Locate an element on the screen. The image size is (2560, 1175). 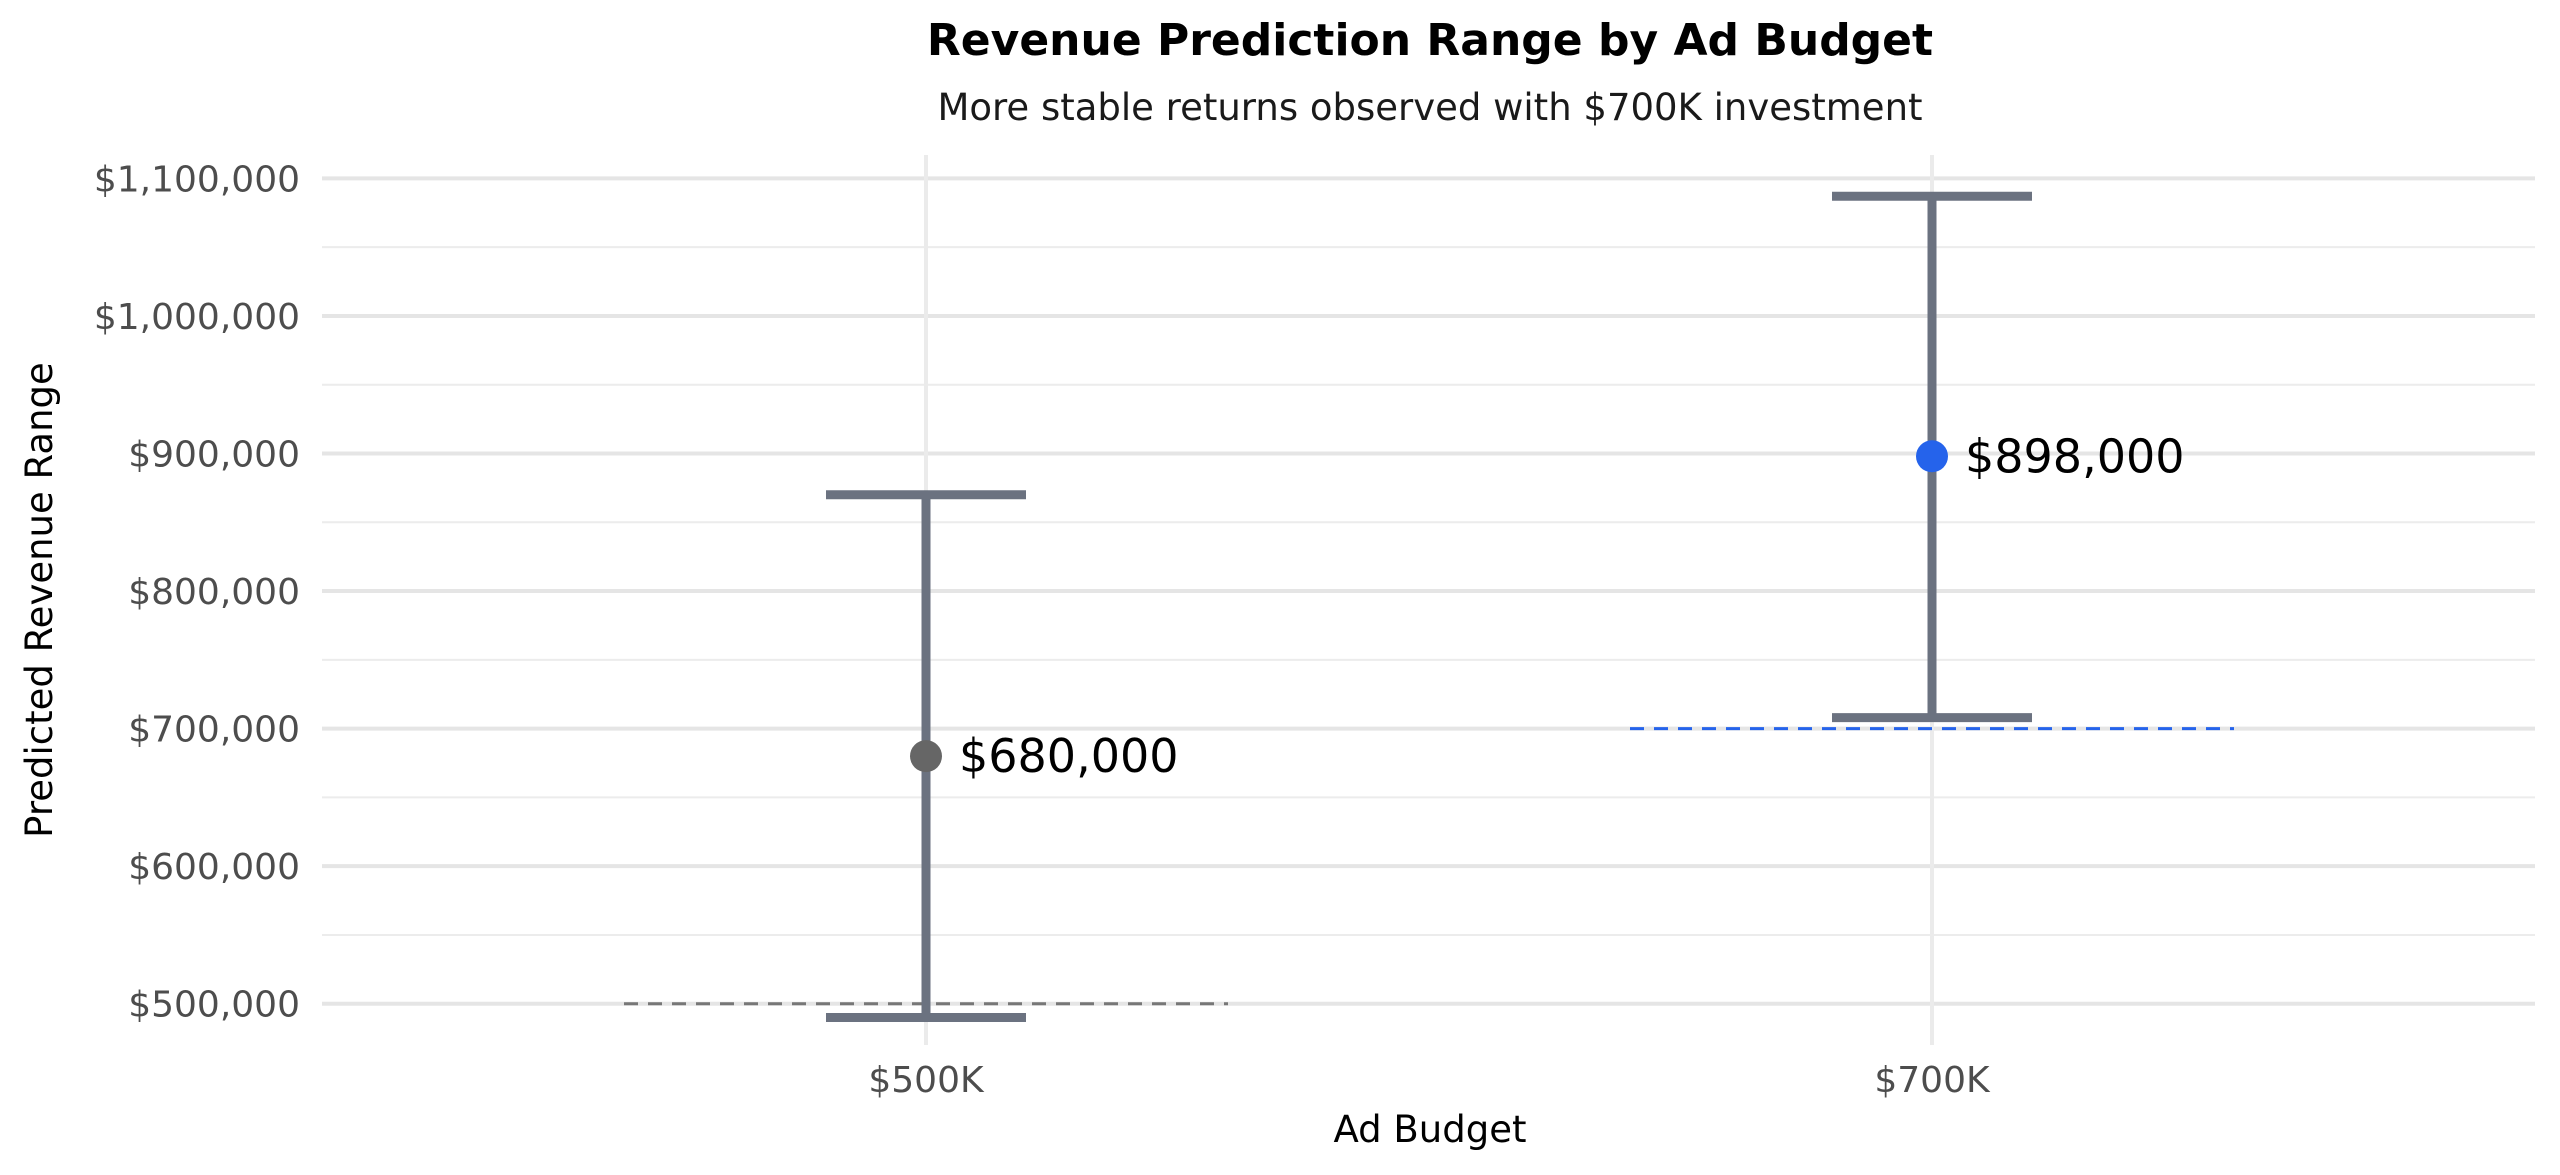
x-axis-label: Ad Budget is located at coordinates (1430, 1129).